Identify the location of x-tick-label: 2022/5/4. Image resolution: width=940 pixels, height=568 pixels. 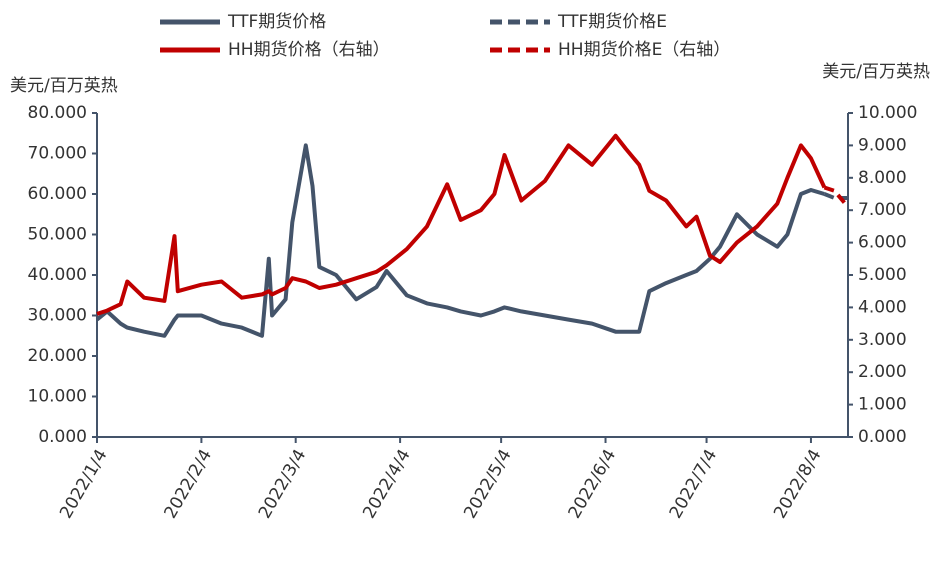
(488, 484).